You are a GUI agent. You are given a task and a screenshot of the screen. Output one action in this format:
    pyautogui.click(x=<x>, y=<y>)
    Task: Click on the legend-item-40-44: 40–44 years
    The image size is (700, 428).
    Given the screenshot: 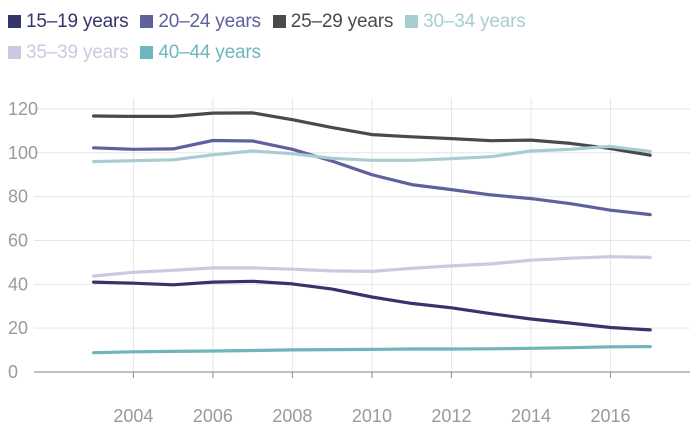 What is the action you would take?
    pyautogui.click(x=200, y=52)
    